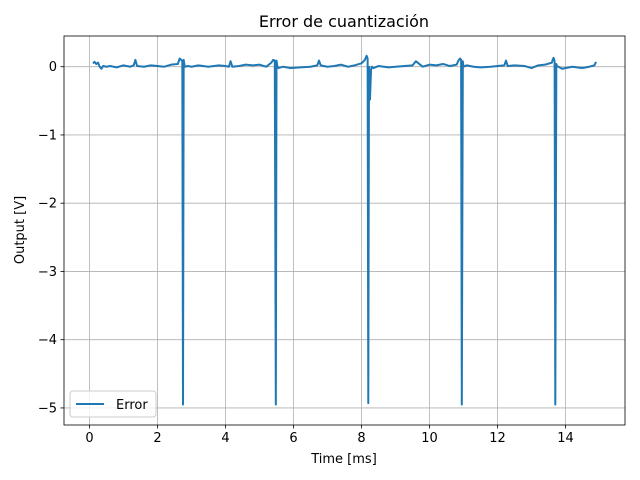 The width and height of the screenshot is (640, 480). What do you see at coordinates (157, 438) in the screenshot?
I see `x-tick-label: 2` at bounding box center [157, 438].